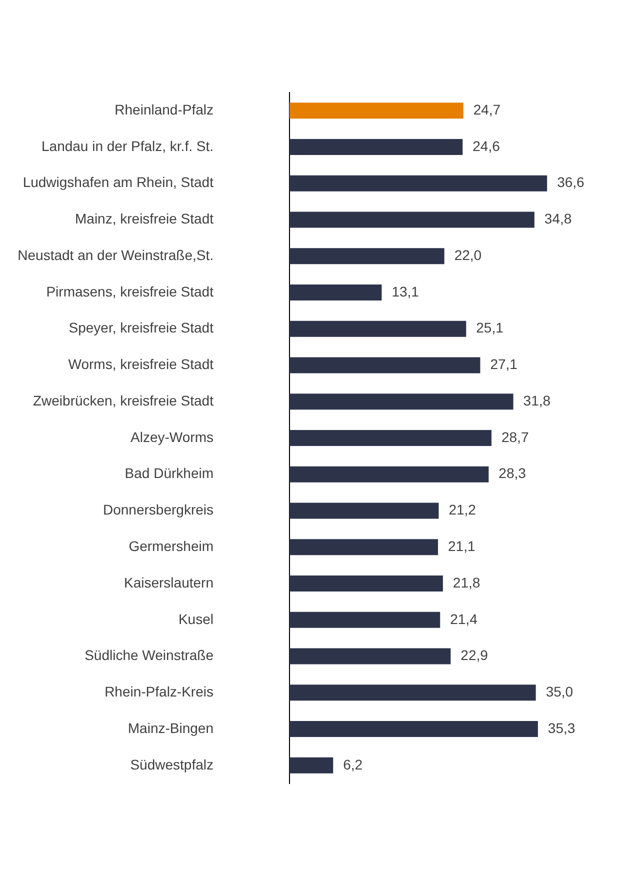 The image size is (629, 876). I want to click on y-tick-label: Mainz, kreisfreie Stadt, so click(144, 218).